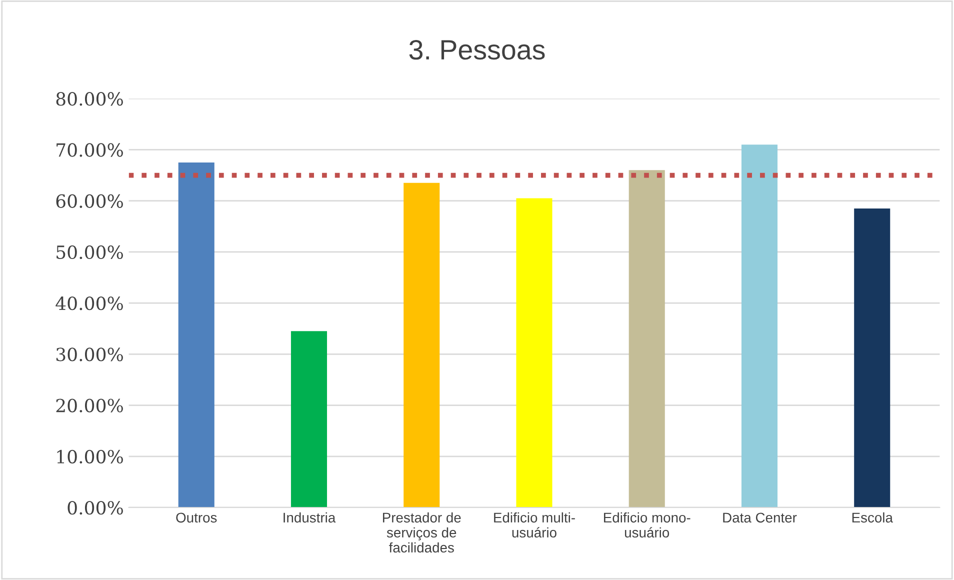  Describe the element at coordinates (534, 525) in the screenshot. I see `x-tick-label: Edificio multi- usuário` at that location.